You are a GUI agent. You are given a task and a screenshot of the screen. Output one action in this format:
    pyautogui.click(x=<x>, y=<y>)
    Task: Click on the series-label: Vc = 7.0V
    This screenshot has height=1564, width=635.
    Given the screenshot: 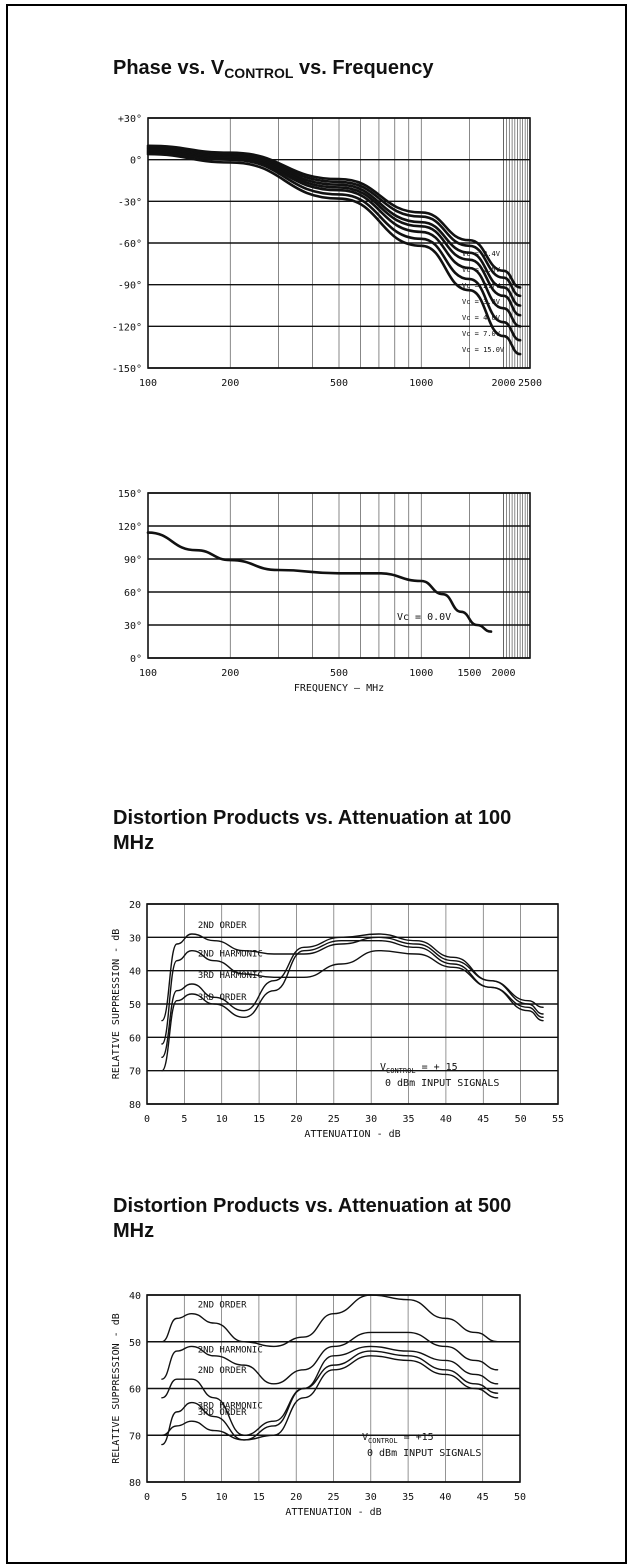 What is the action you would take?
    pyautogui.click(x=481, y=334)
    